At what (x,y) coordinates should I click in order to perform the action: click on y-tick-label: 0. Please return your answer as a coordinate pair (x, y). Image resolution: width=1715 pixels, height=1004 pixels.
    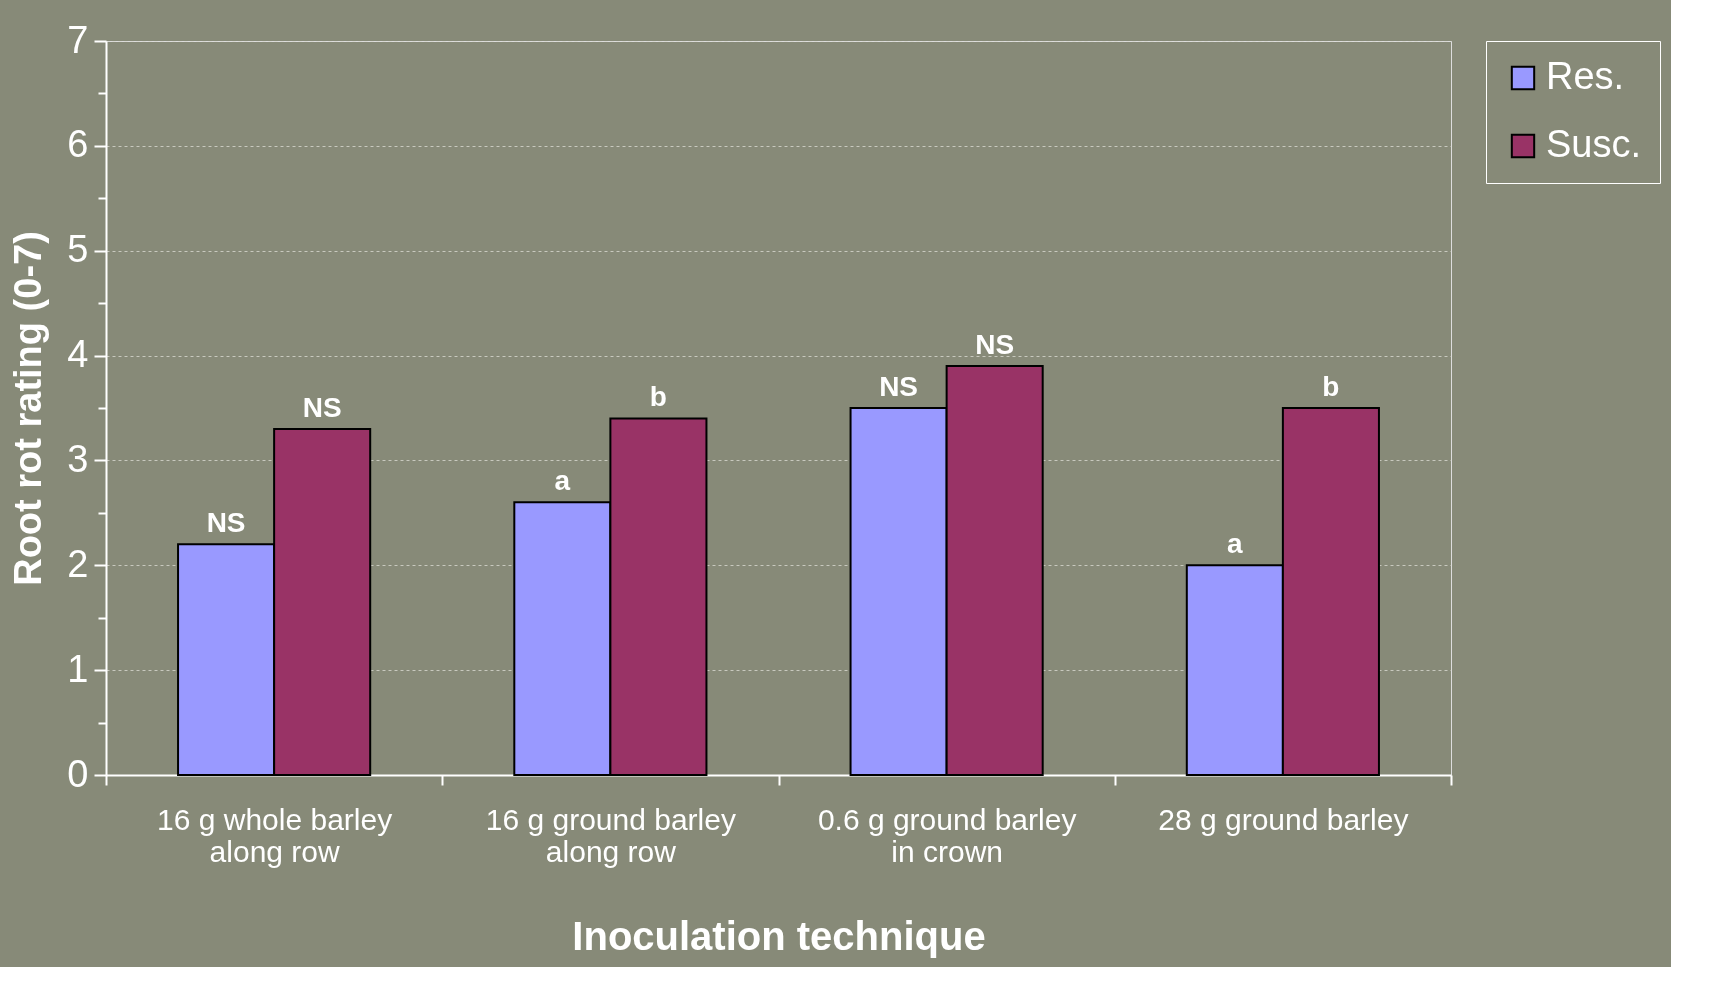
    Looking at the image, I should click on (78, 773).